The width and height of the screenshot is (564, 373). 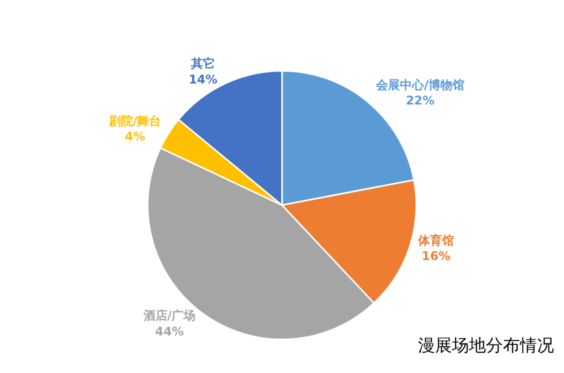 I want to click on data-label: 22%, so click(x=420, y=101).